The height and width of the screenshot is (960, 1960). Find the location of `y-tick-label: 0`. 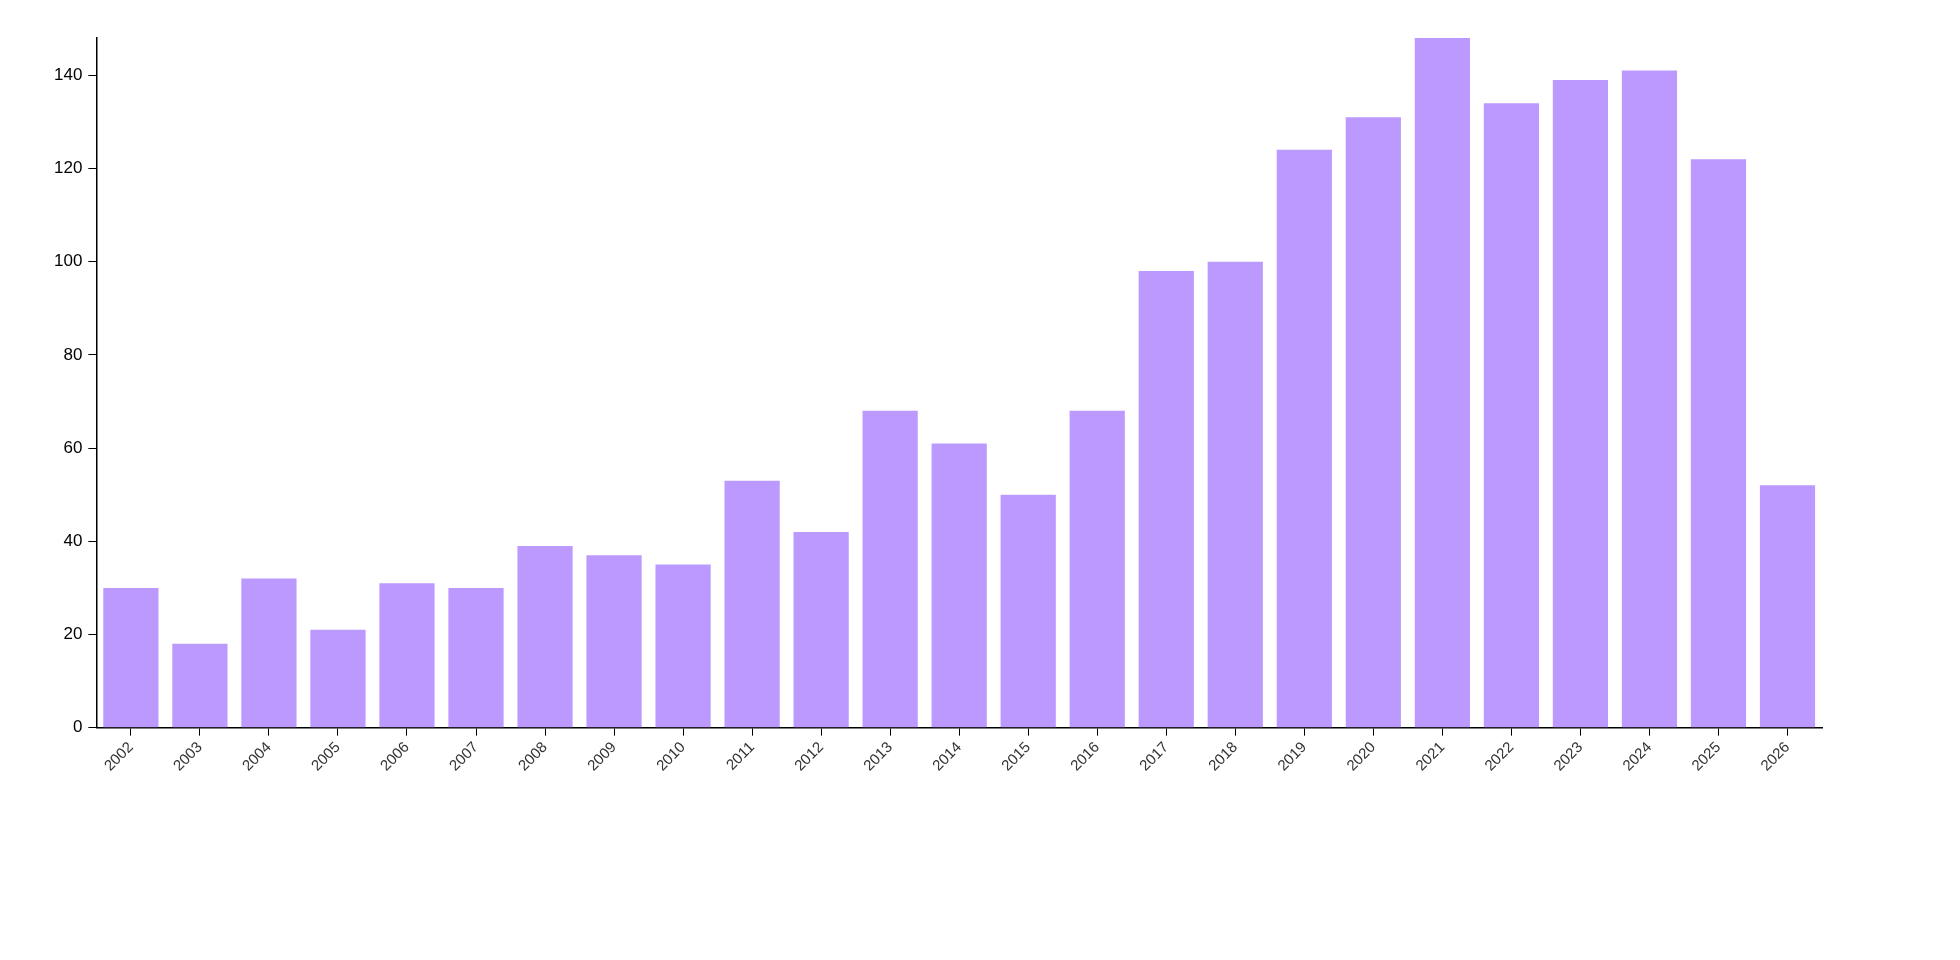

y-tick-label: 0 is located at coordinates (77, 727).